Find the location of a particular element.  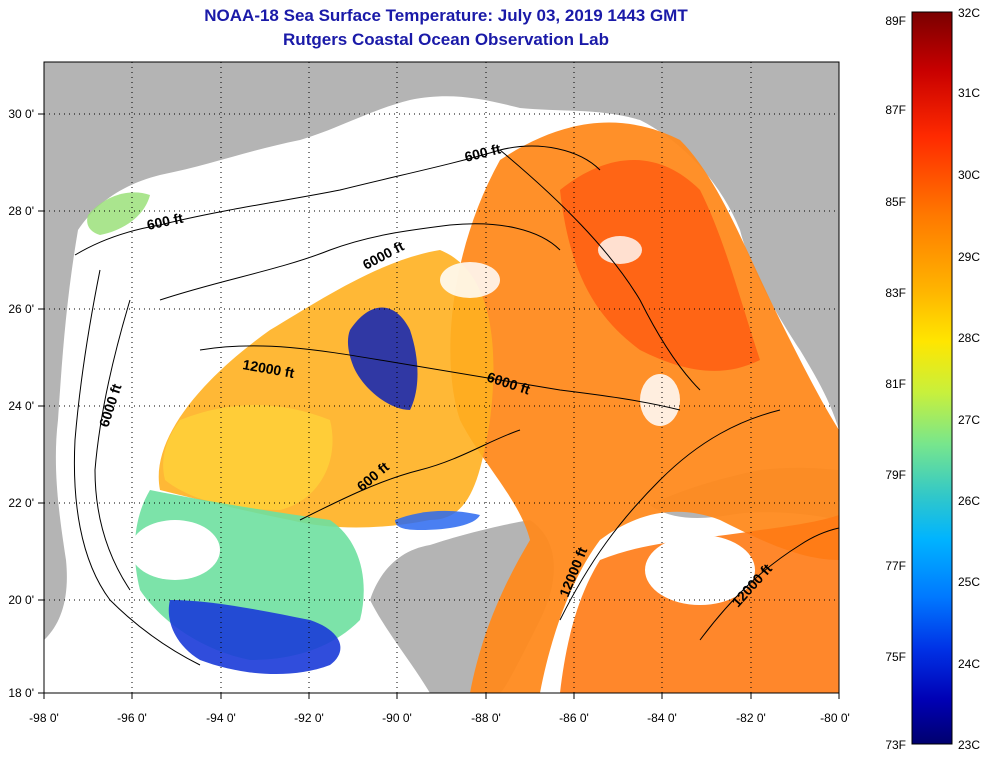

colorbar-c-label: 28C is located at coordinates (969, 338).